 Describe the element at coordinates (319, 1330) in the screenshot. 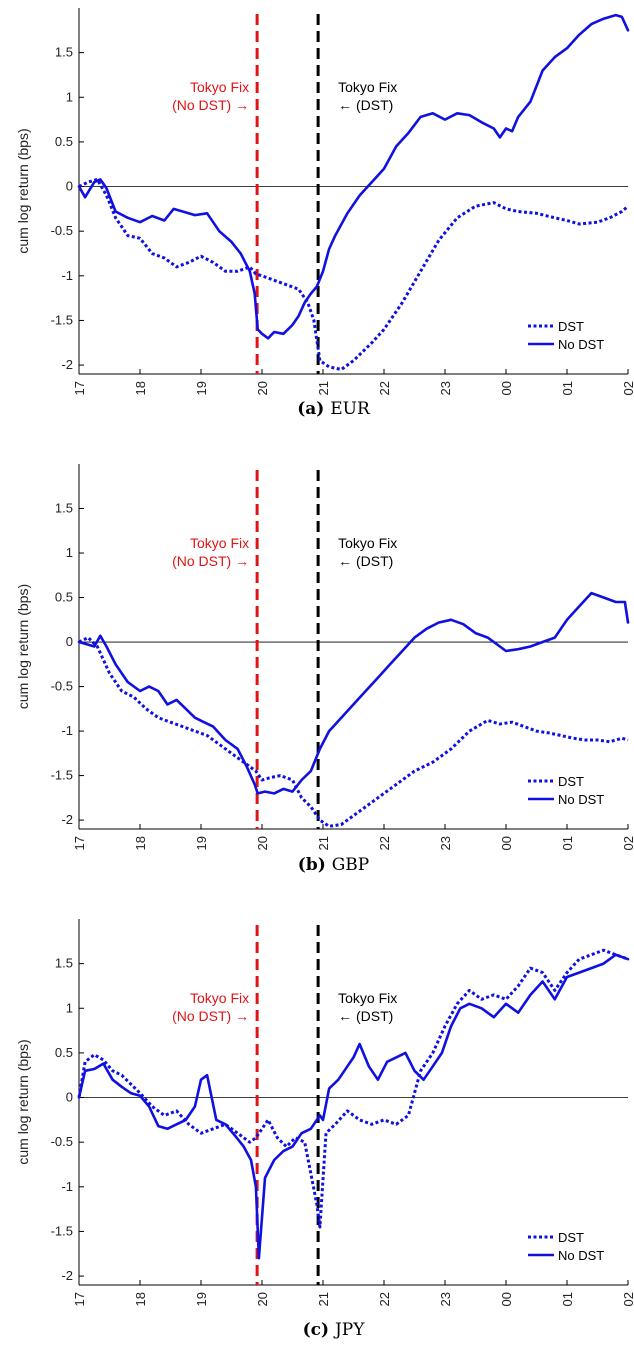

I see `caption-letter: (c)` at that location.